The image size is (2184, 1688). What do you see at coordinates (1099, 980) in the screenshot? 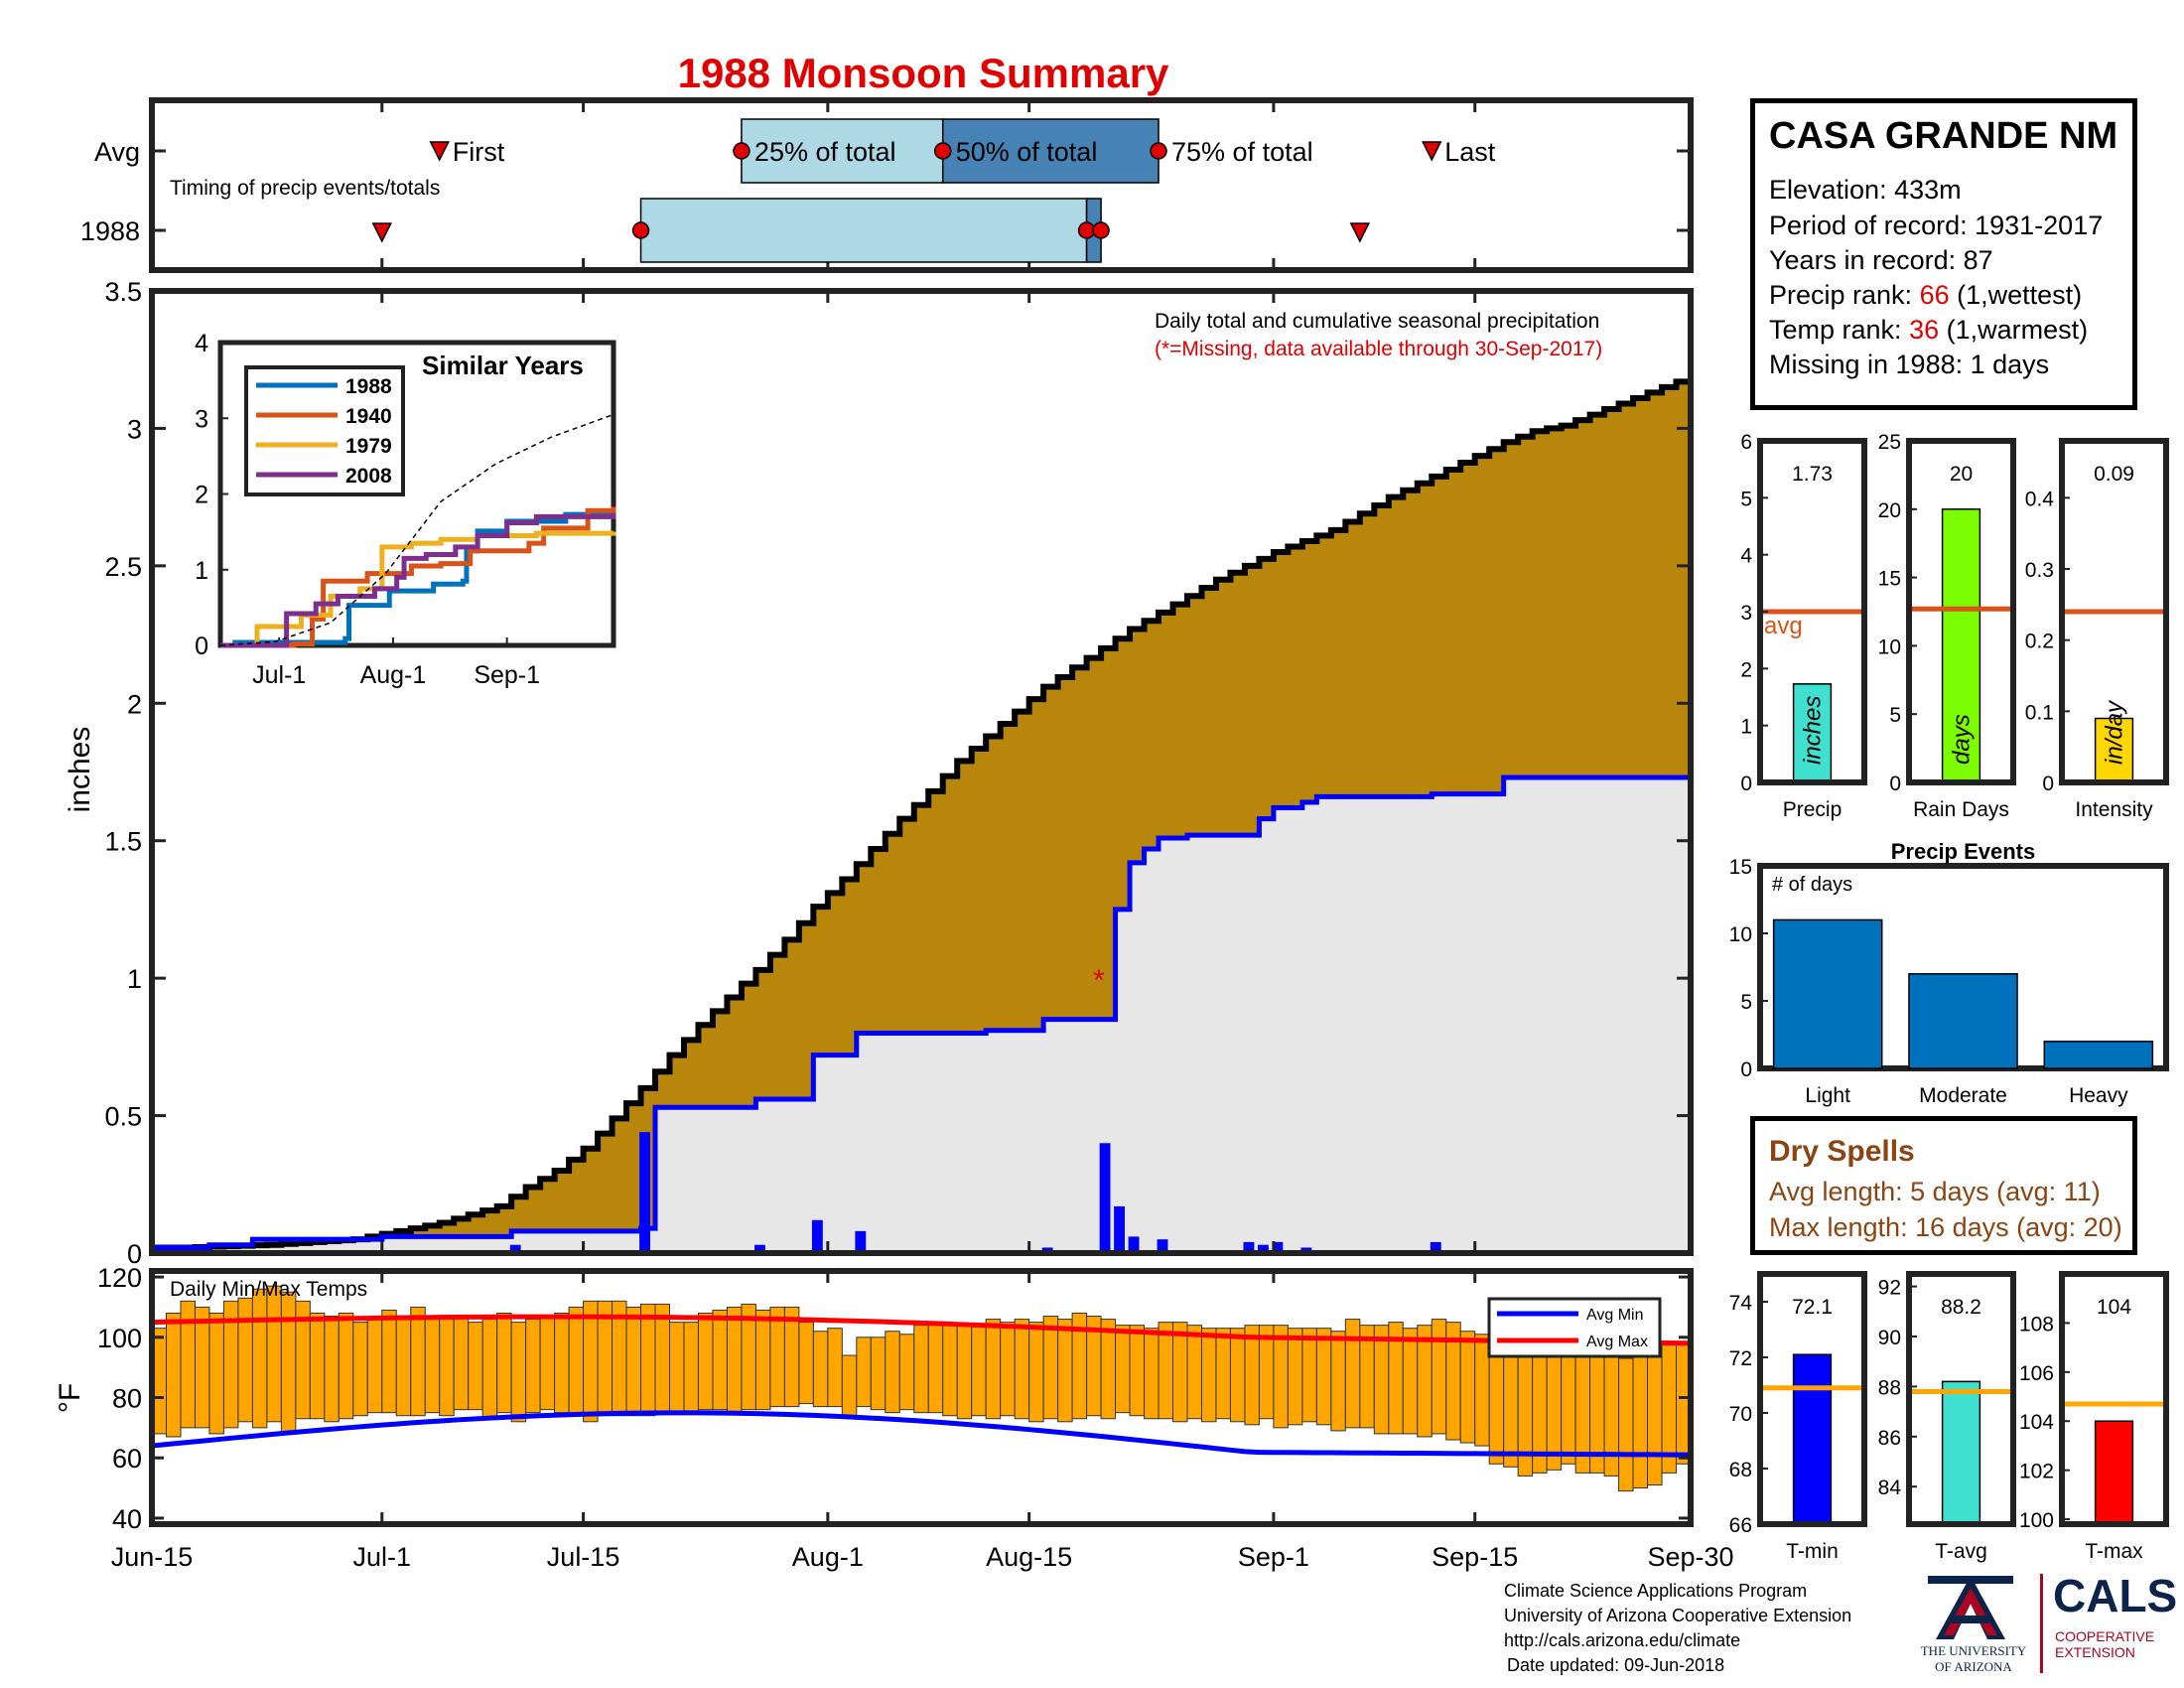
I see `missing-marker: *` at bounding box center [1099, 980].